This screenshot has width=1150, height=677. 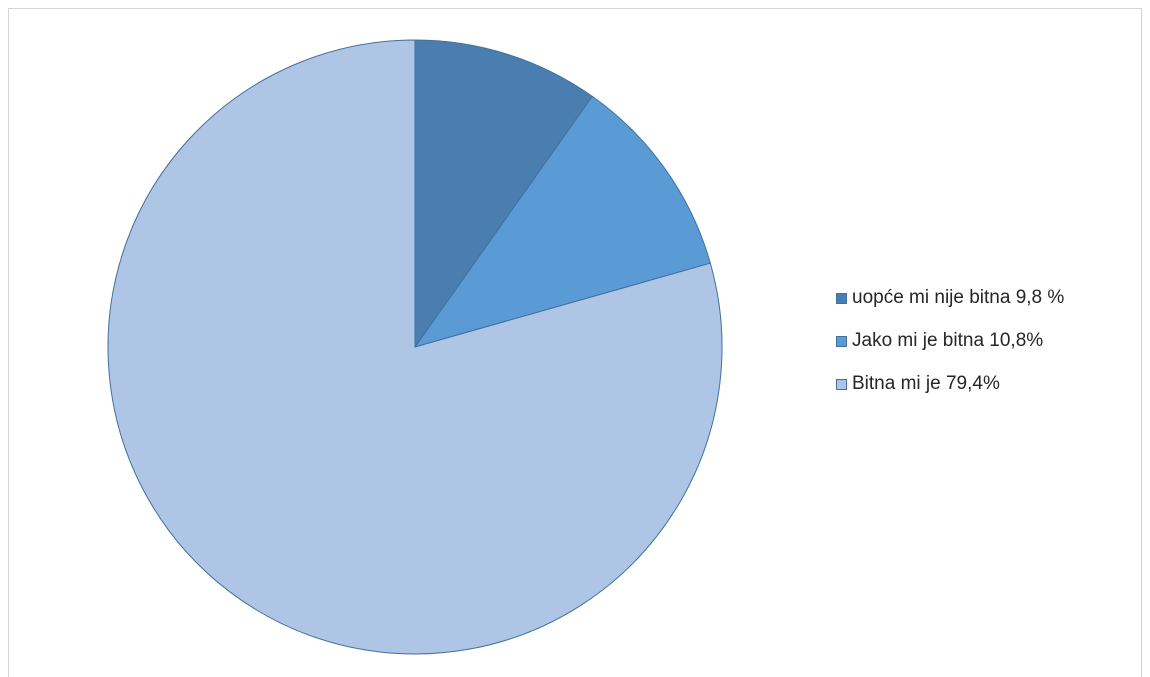 I want to click on legend-label: Jako mi je bitna 10,8%, so click(x=948, y=340).